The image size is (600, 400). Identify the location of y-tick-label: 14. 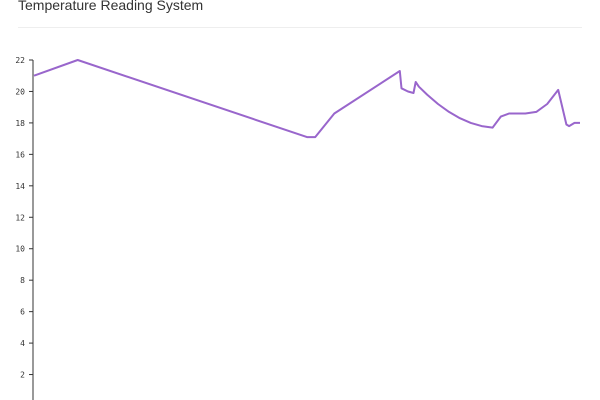
(20, 186).